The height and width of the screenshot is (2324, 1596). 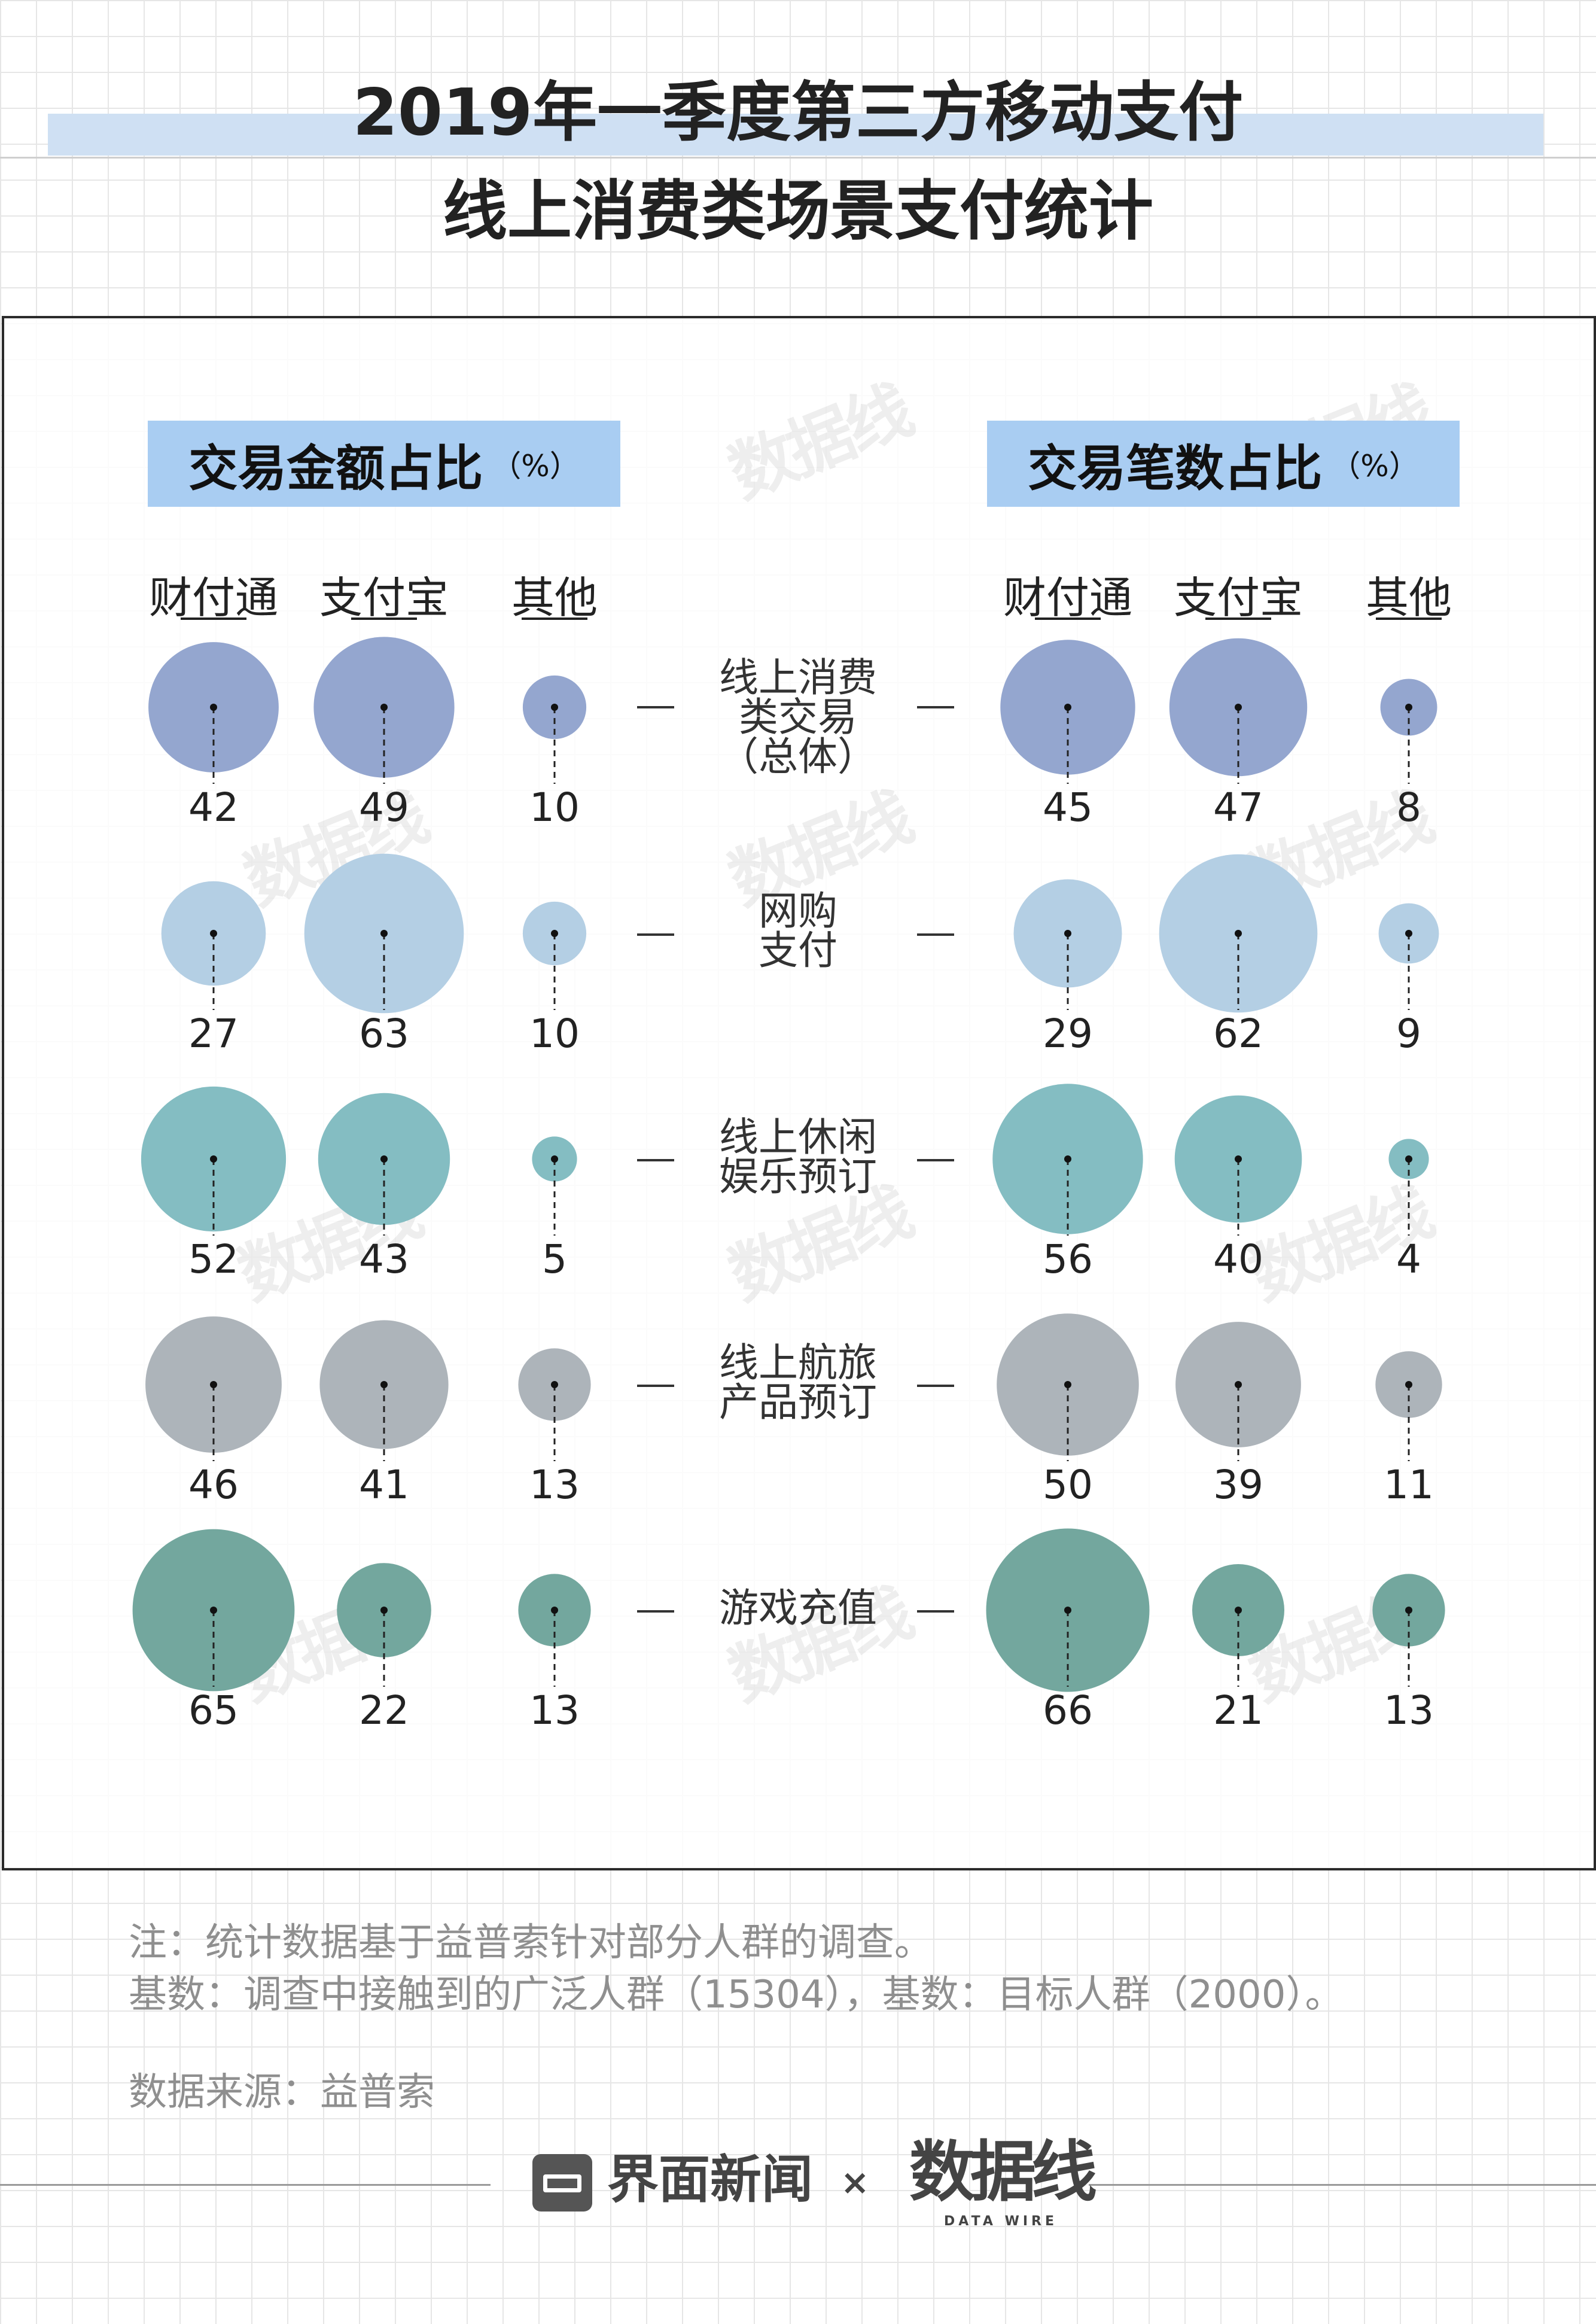 What do you see at coordinates (213, 1485) in the screenshot?
I see `value-label-amount-tenpay-row4: 46` at bounding box center [213, 1485].